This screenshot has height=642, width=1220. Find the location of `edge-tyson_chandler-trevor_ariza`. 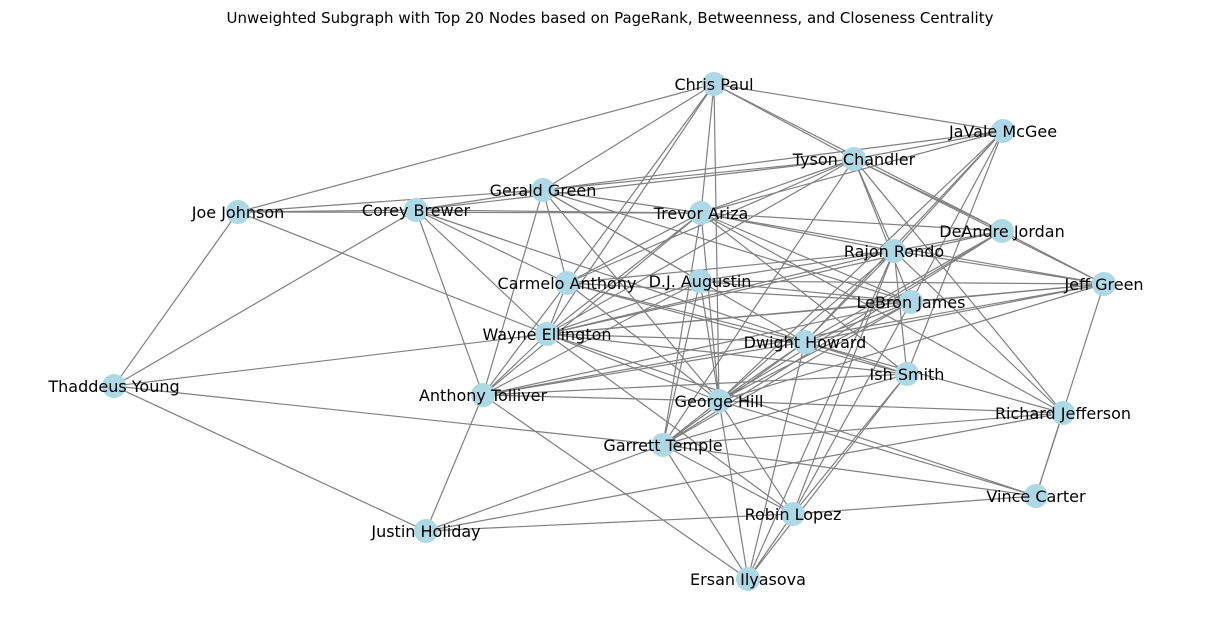

edge-tyson_chandler-trevor_ariza is located at coordinates (777, 186).